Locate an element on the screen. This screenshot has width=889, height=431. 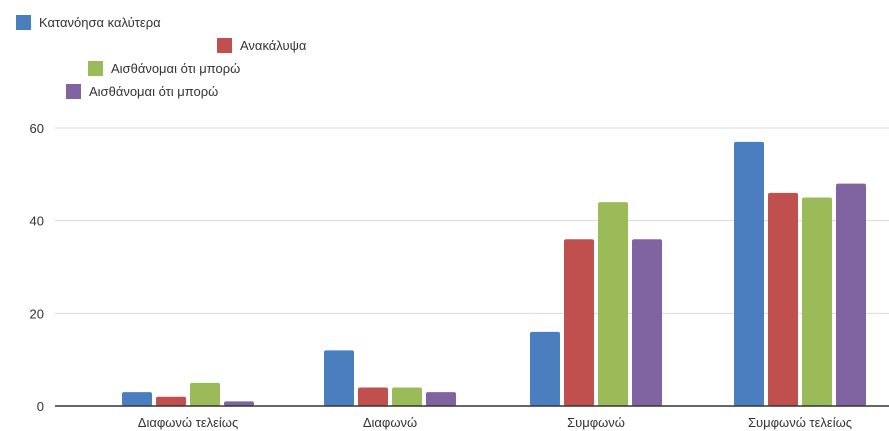
bar-διαφωνώ-series-2 is located at coordinates (373, 396).